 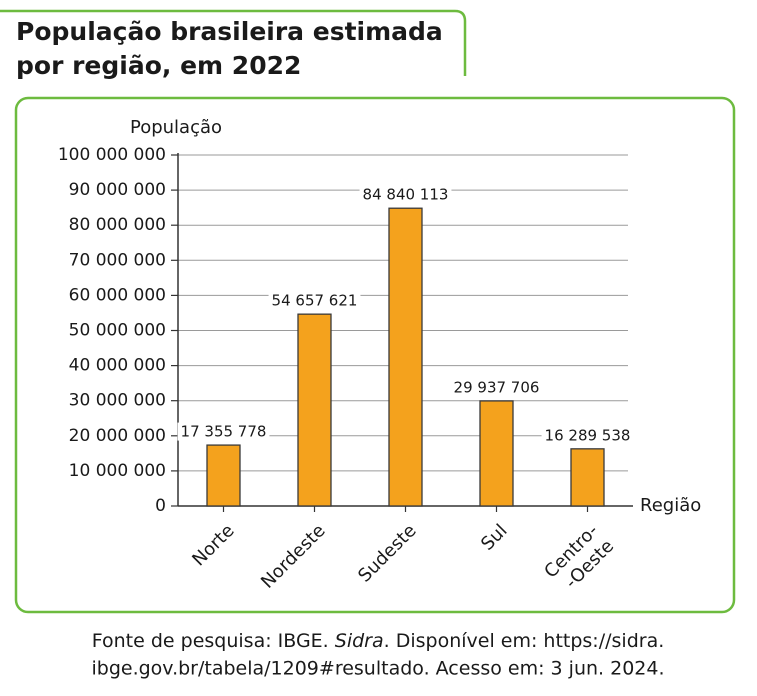 What do you see at coordinates (117, 401) in the screenshot?
I see `y-tick-label: 30 000 000` at bounding box center [117, 401].